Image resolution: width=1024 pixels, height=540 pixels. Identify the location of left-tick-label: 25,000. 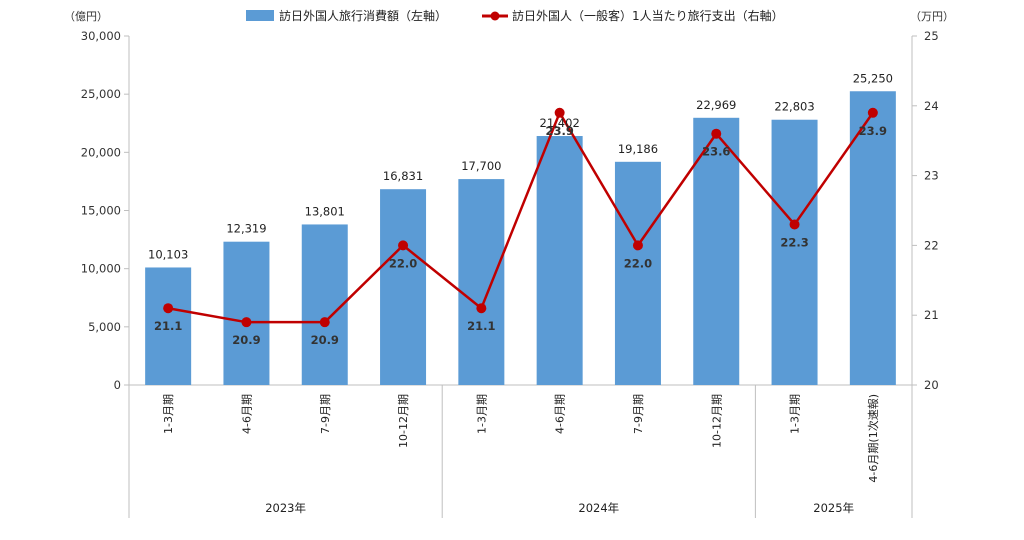
(101, 94).